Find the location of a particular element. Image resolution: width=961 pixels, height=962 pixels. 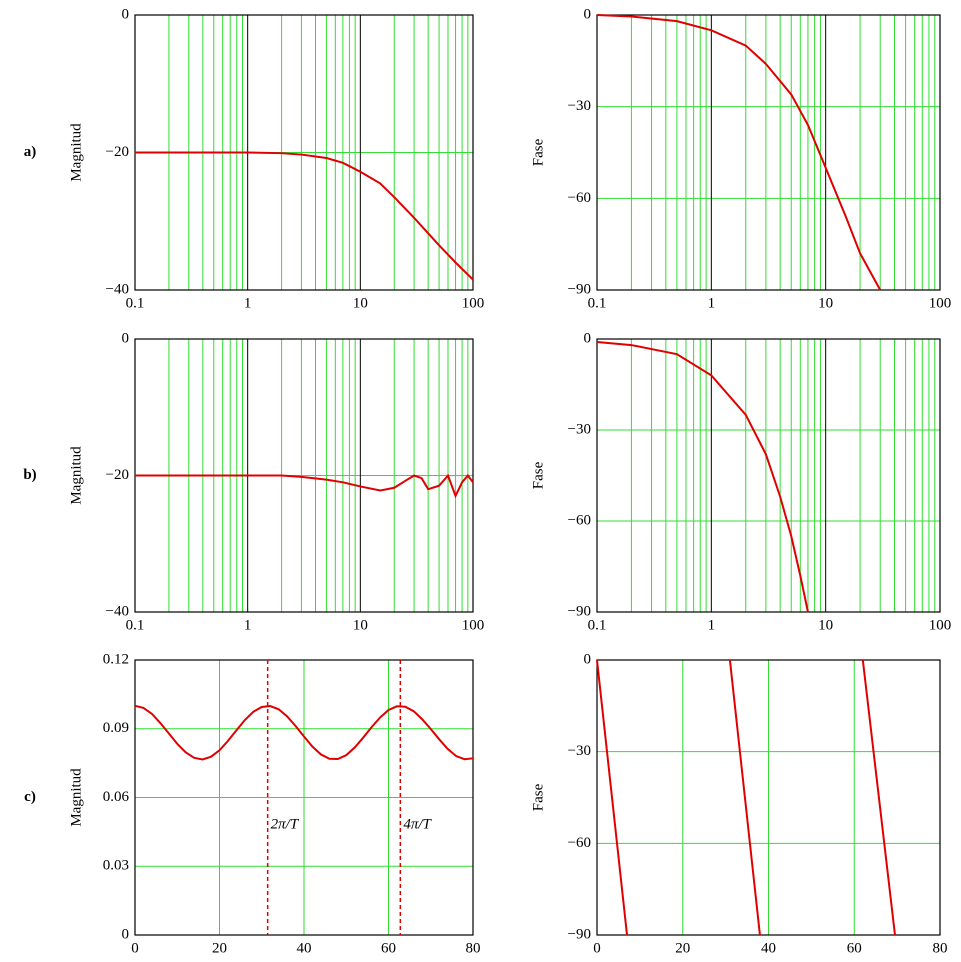

panel-label: a) is located at coordinates (30, 152).